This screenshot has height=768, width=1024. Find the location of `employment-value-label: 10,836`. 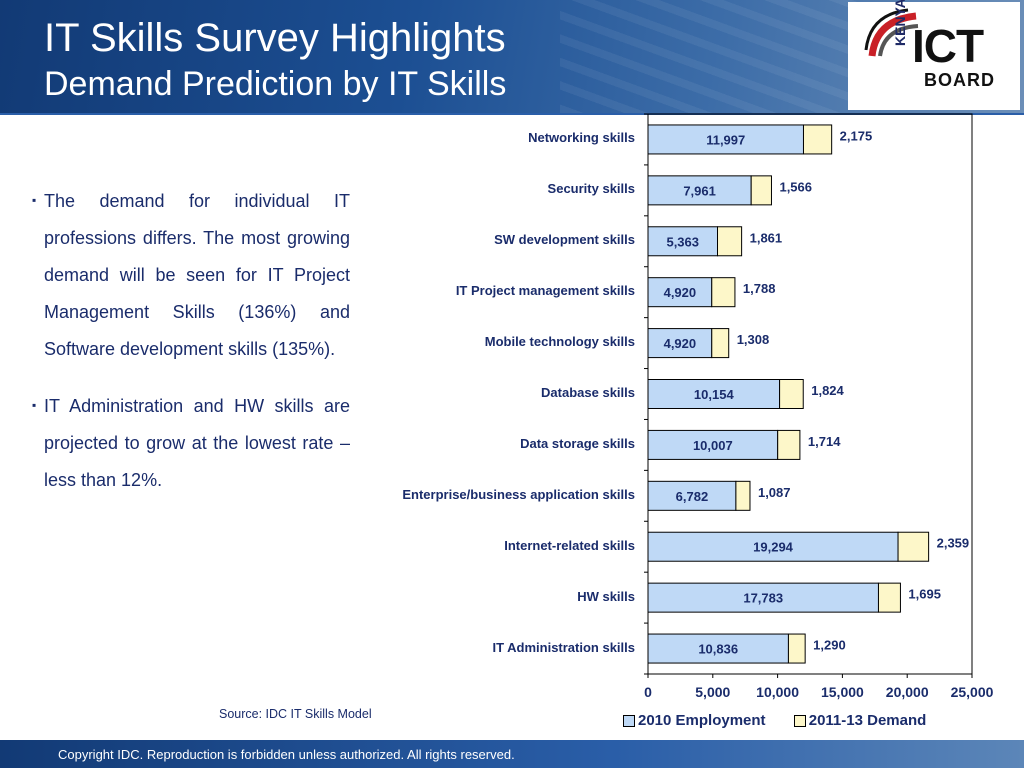

employment-value-label: 10,836 is located at coordinates (718, 649).